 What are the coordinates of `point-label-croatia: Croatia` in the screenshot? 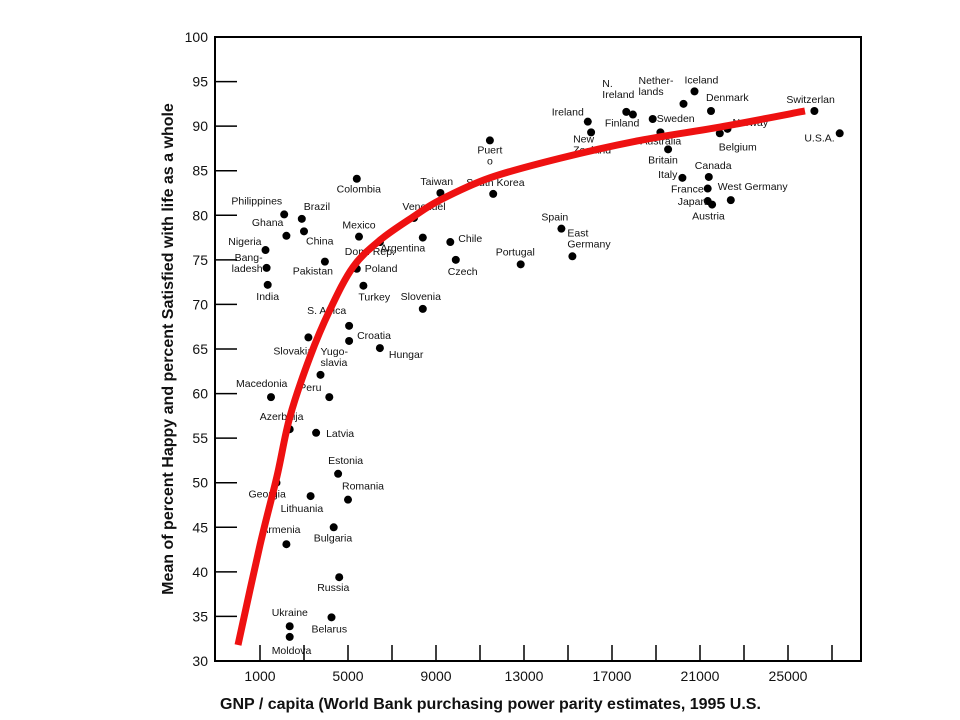 It's located at (374, 336).